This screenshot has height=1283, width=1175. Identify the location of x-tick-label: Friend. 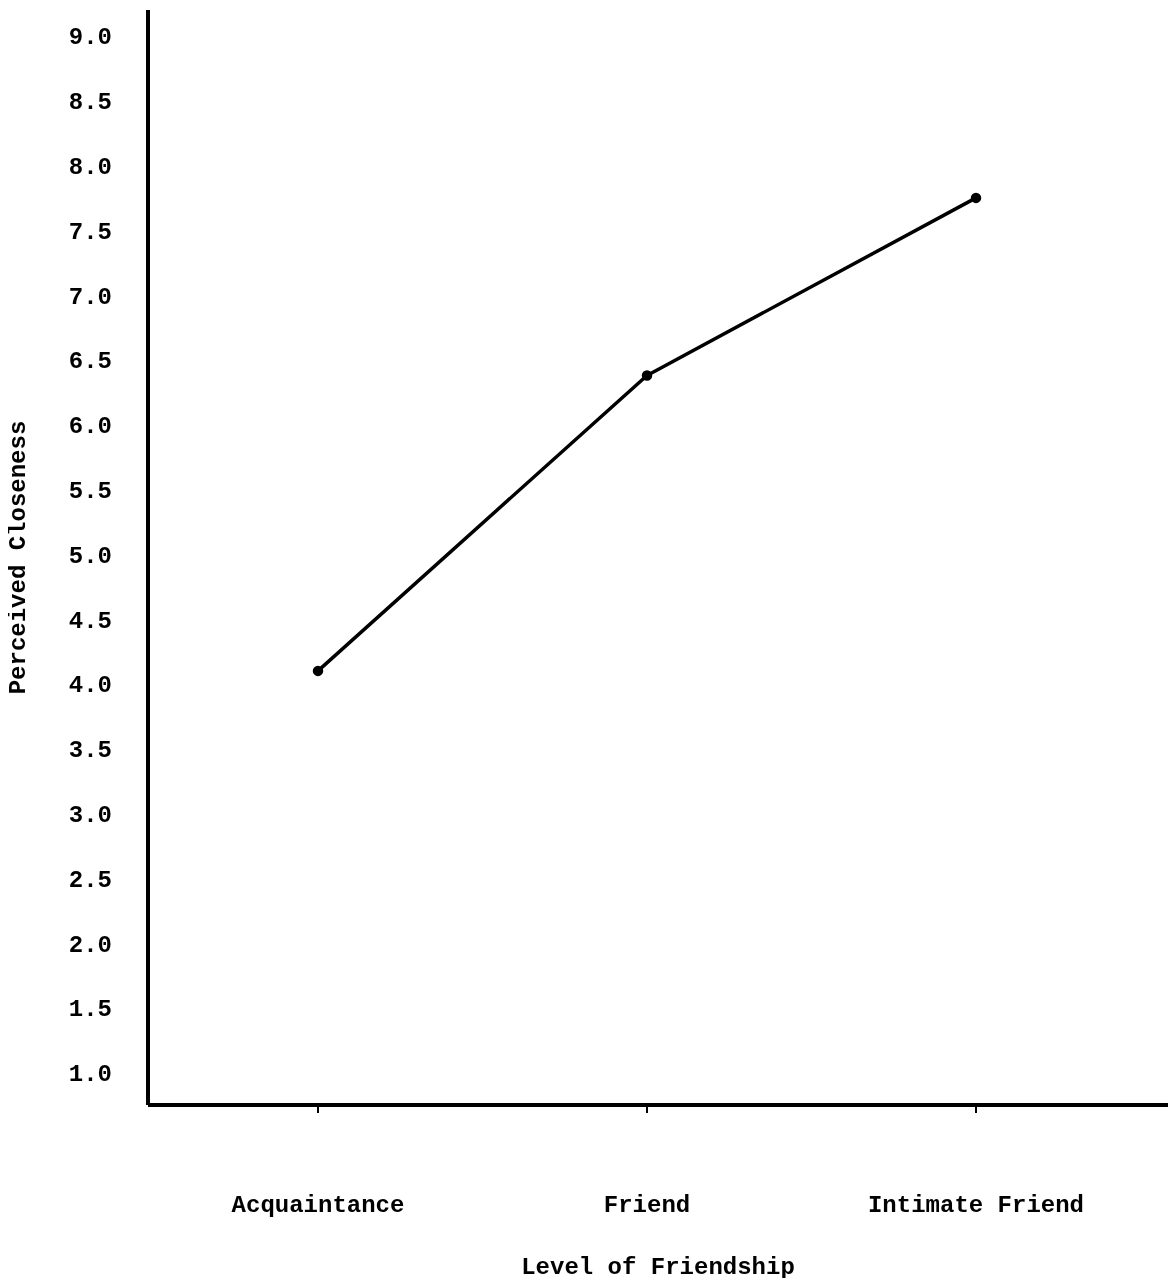
(647, 1206).